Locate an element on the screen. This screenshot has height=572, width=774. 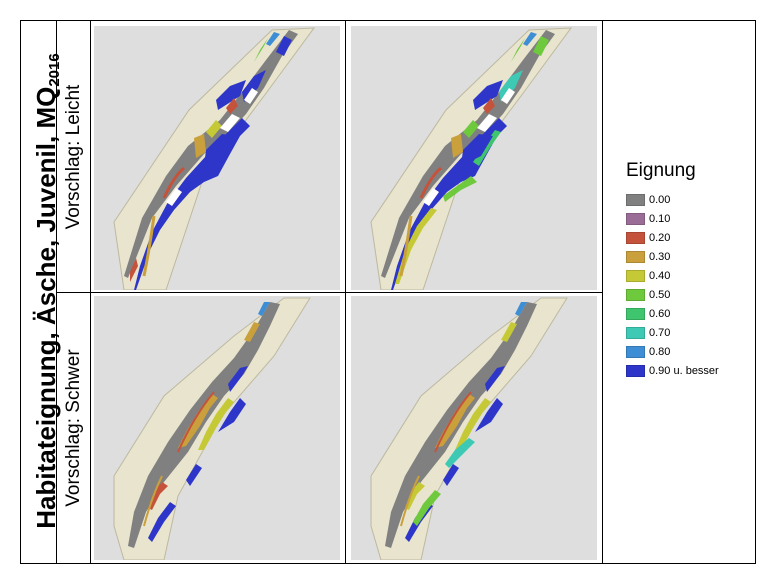
legend-item: 0.10 is located at coordinates (672, 218).